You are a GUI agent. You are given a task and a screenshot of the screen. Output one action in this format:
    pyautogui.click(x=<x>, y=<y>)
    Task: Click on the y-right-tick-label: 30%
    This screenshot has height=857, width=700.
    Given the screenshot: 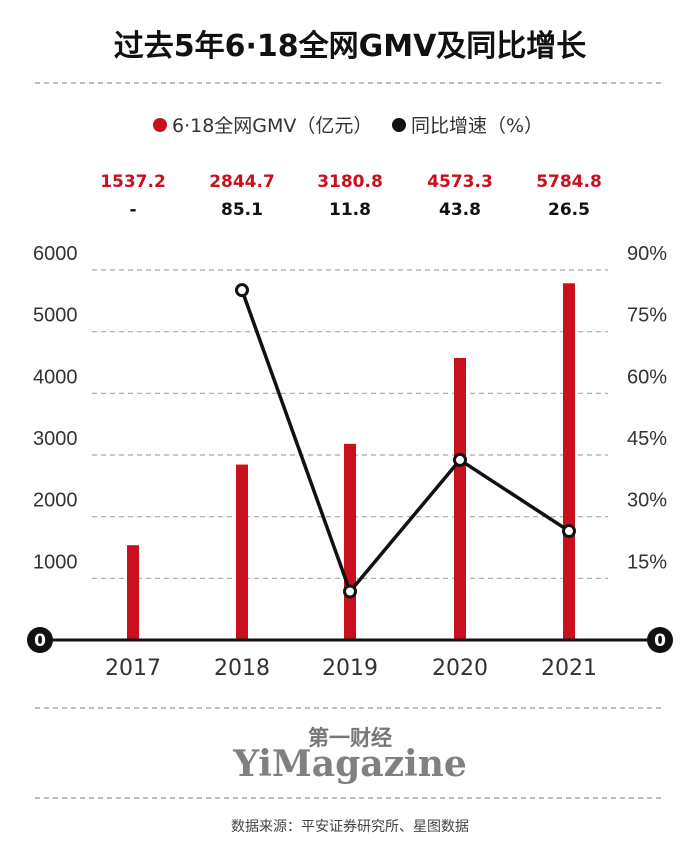 What is the action you would take?
    pyautogui.click(x=647, y=501)
    